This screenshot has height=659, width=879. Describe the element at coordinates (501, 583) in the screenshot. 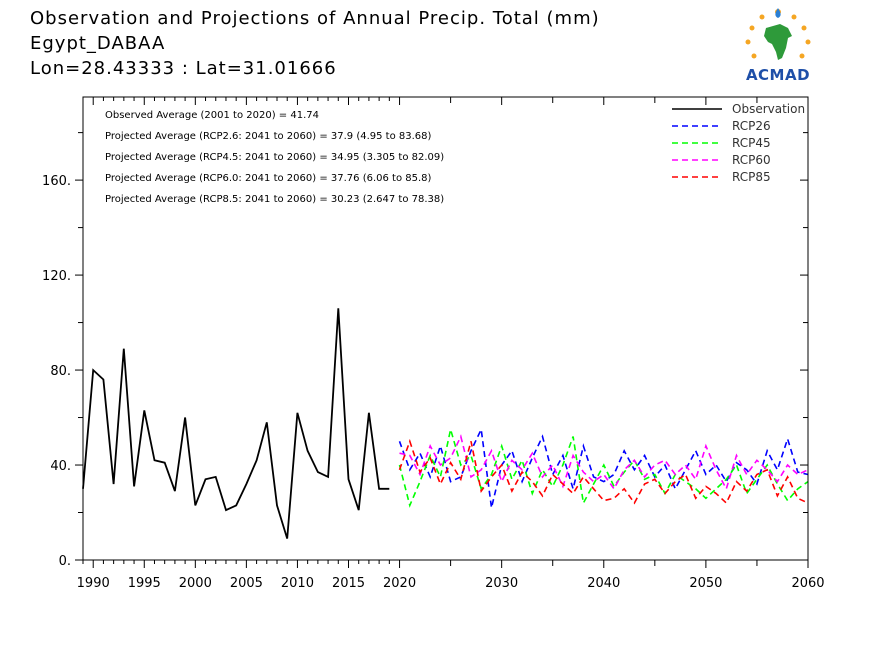

I see `x-tick-label: 2030` at that location.